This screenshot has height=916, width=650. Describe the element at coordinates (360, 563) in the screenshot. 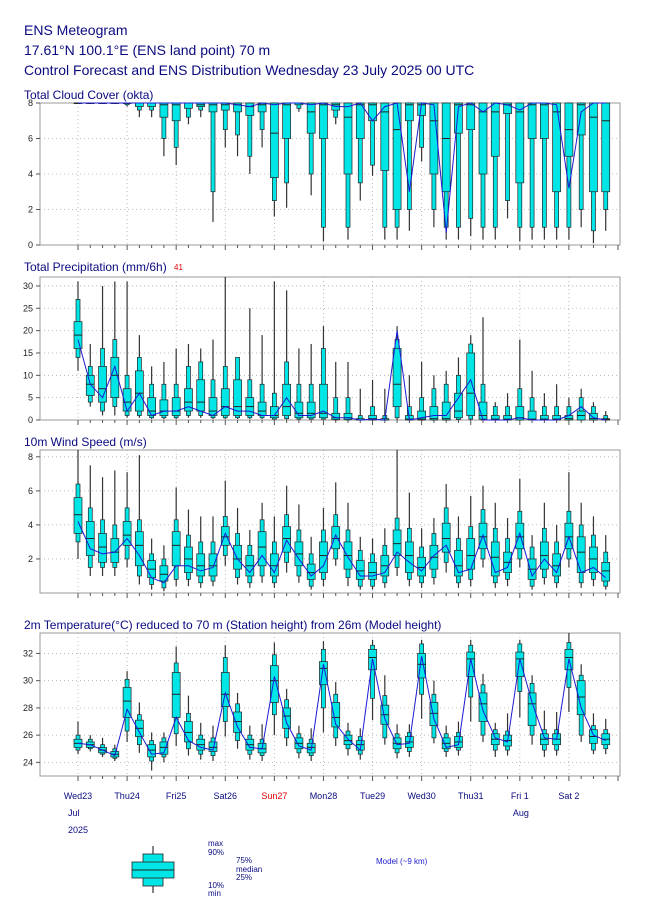

I see `box-138h` at that location.